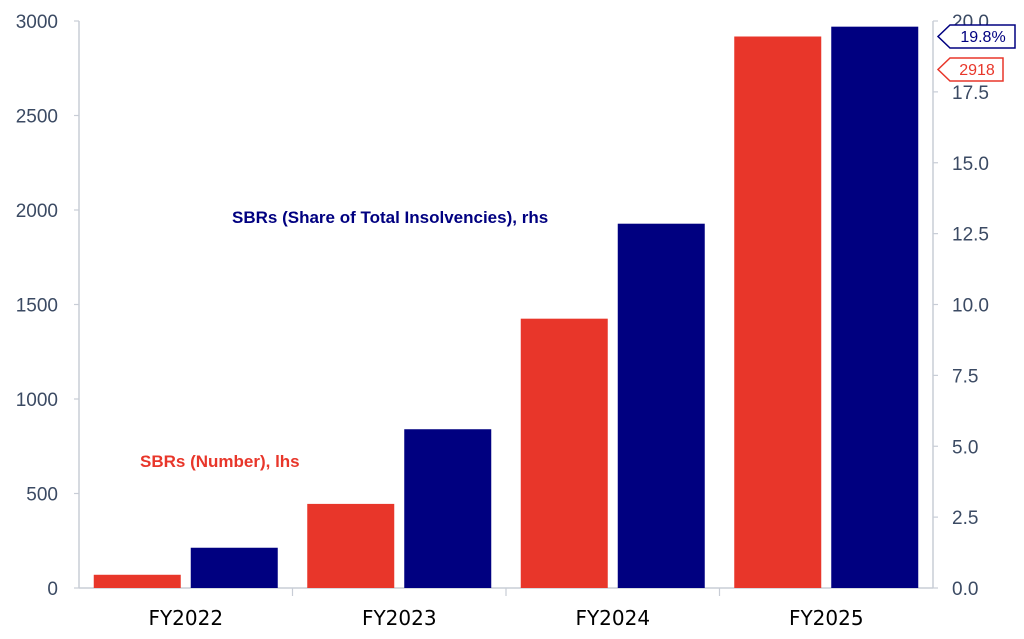 The height and width of the screenshot is (639, 1024). Describe the element at coordinates (399, 618) in the screenshot. I see `x-tick-label: FY2023` at that location.